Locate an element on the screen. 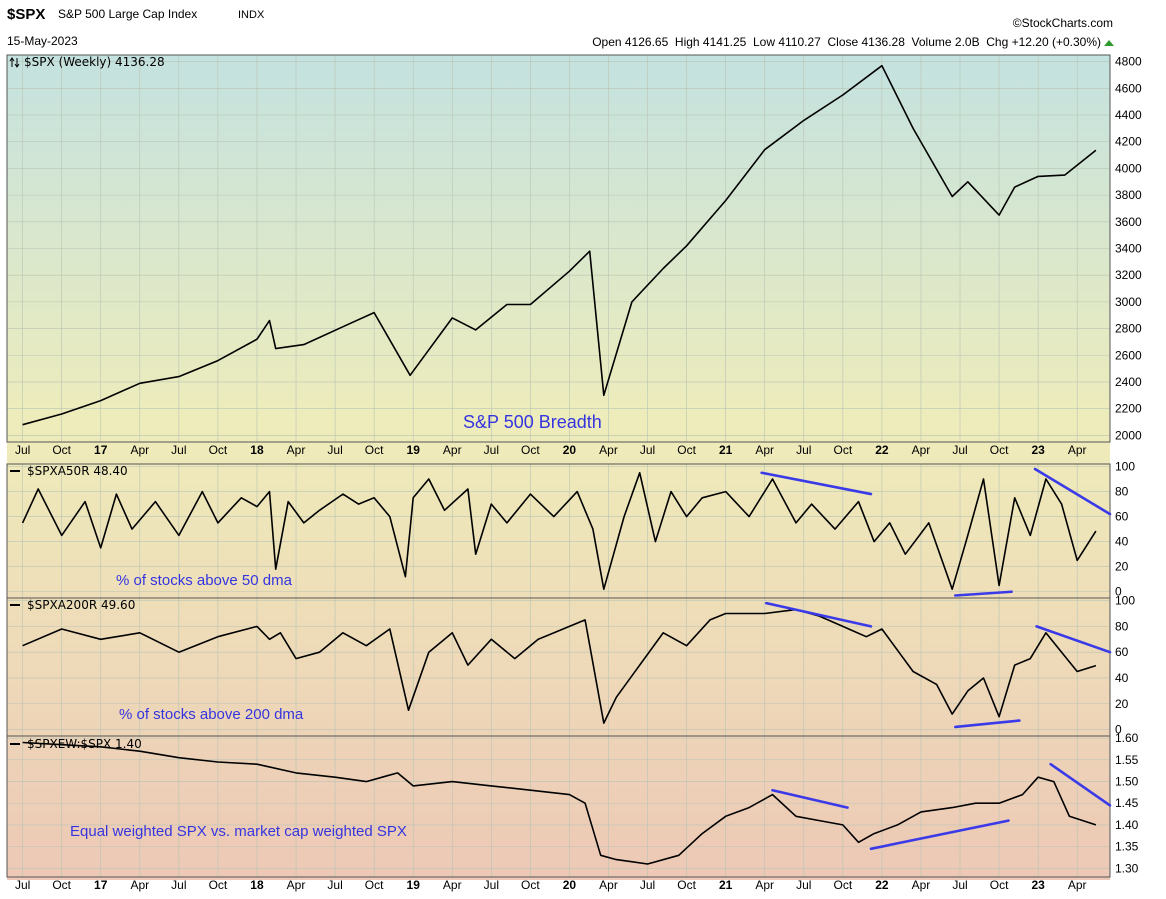 The width and height of the screenshot is (1166, 899). y-tick-label: 2800 is located at coordinates (1128, 329).